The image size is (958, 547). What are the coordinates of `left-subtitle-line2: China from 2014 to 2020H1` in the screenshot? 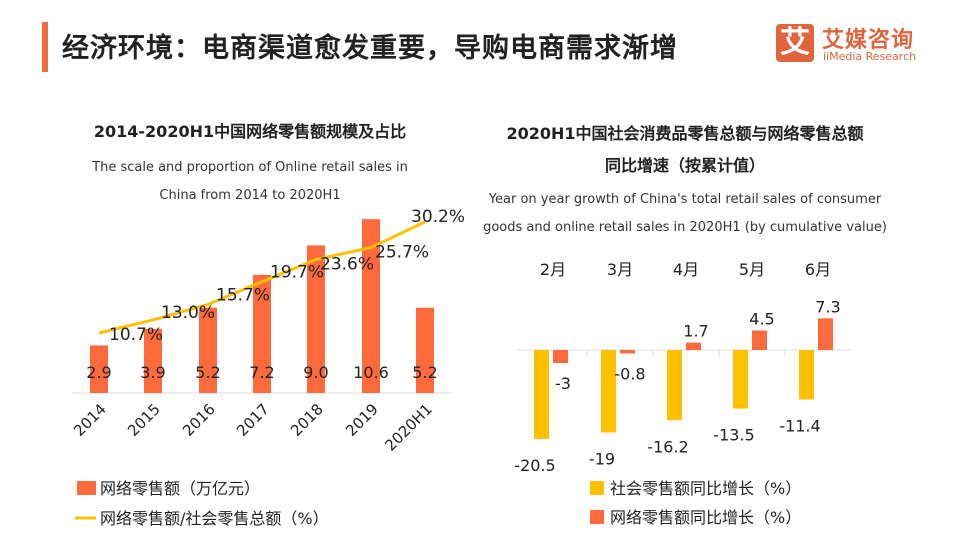 It's located at (250, 195).